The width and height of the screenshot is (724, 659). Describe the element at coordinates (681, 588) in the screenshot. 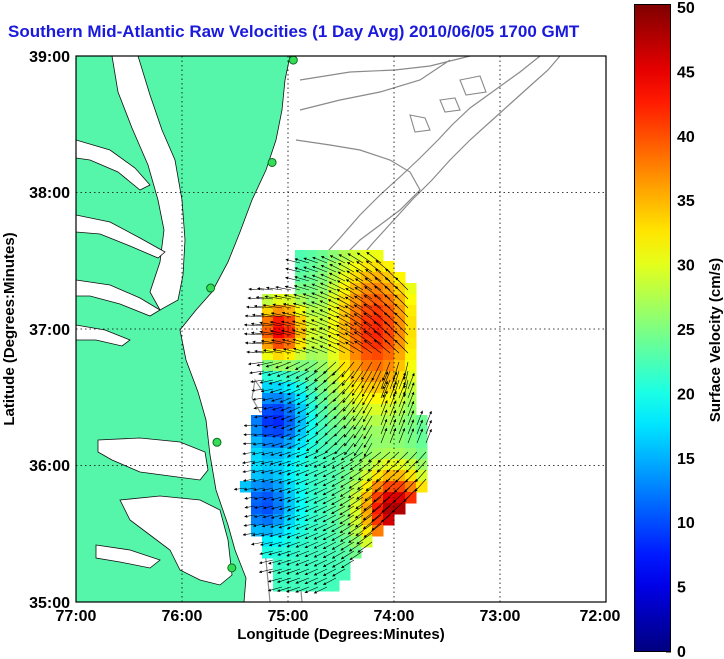

I see `colorbar-tick-label: 5` at that location.